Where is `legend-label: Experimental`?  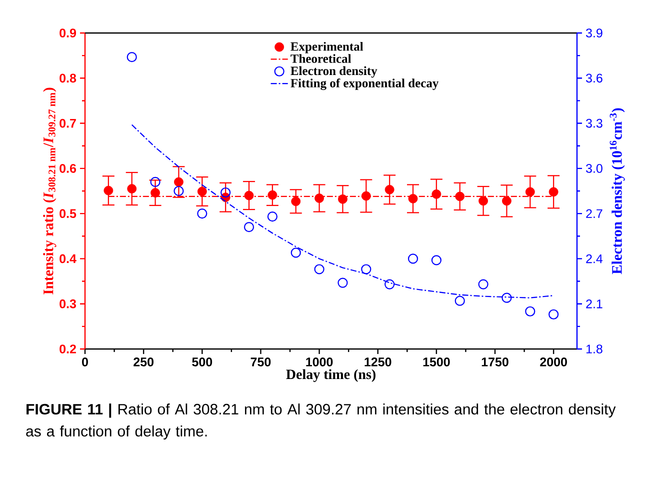
legend-label: Experimental is located at coordinates (327, 48).